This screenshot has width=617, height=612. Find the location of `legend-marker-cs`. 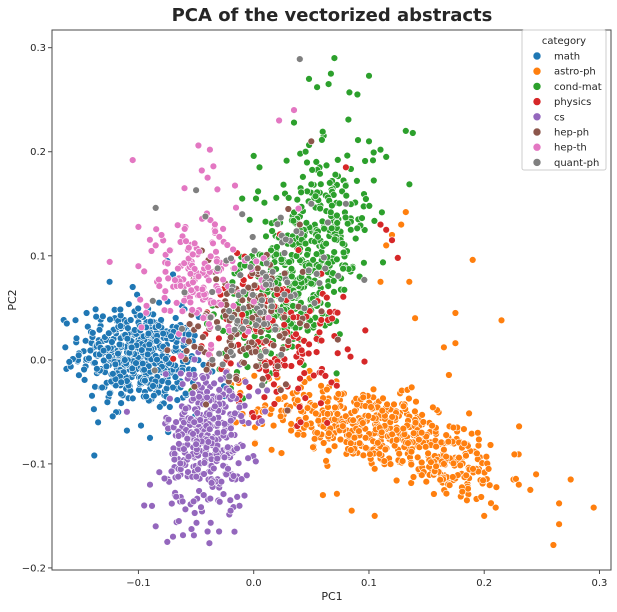

legend-marker-cs is located at coordinates (537, 117).